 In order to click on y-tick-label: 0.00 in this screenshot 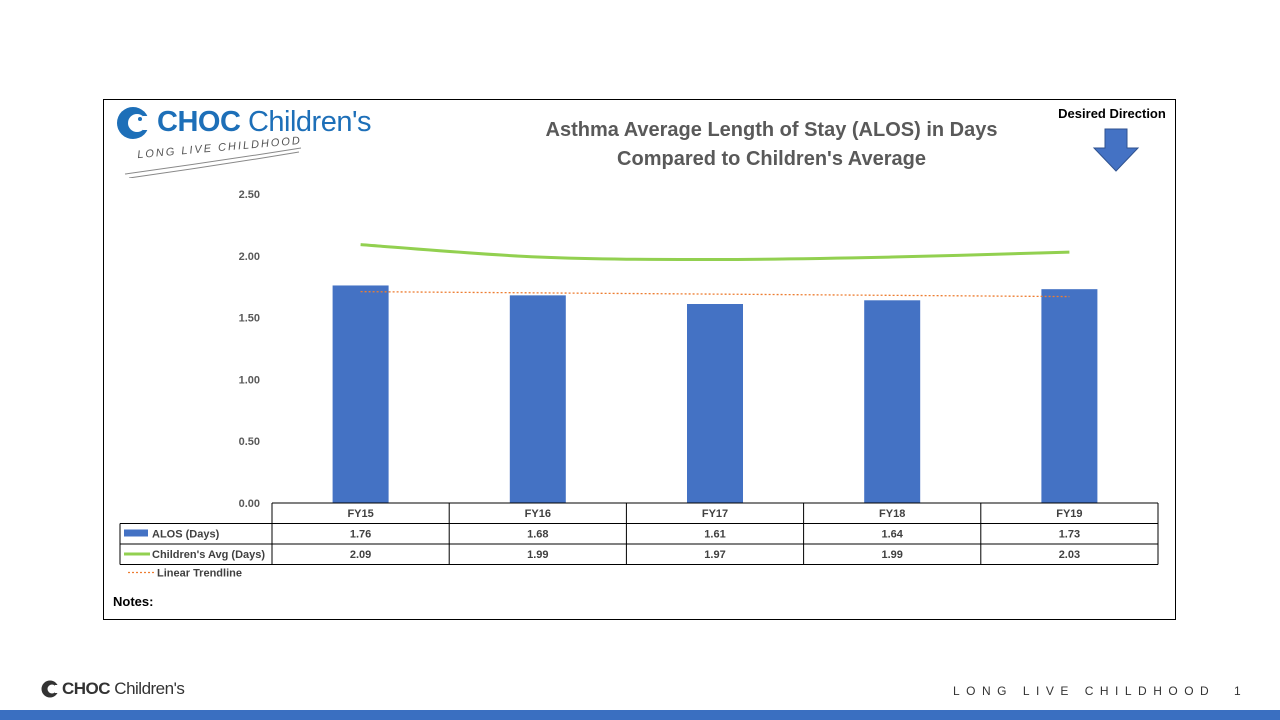, I will do `click(249, 504)`.